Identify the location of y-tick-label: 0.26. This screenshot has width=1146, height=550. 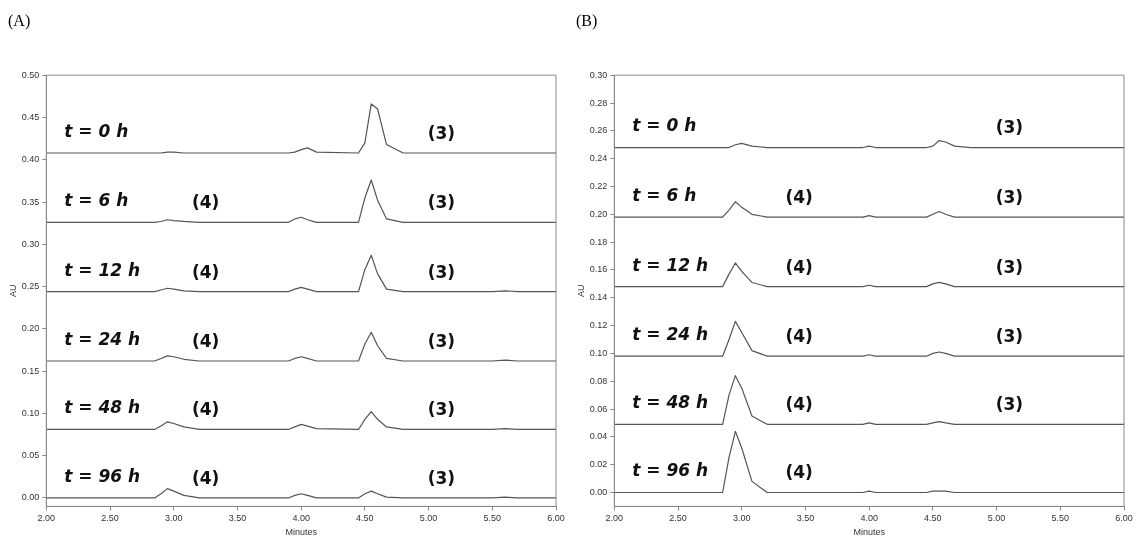
(598, 130).